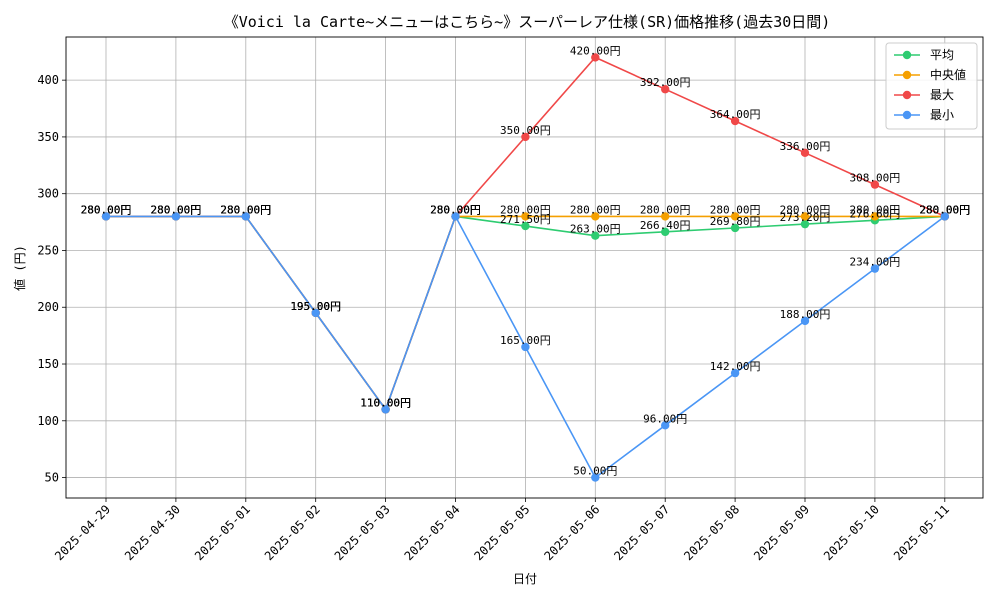 The image size is (1000, 600). What do you see at coordinates (921, 532) in the screenshot?
I see `x-tick-label: 2025-05-11` at bounding box center [921, 532].